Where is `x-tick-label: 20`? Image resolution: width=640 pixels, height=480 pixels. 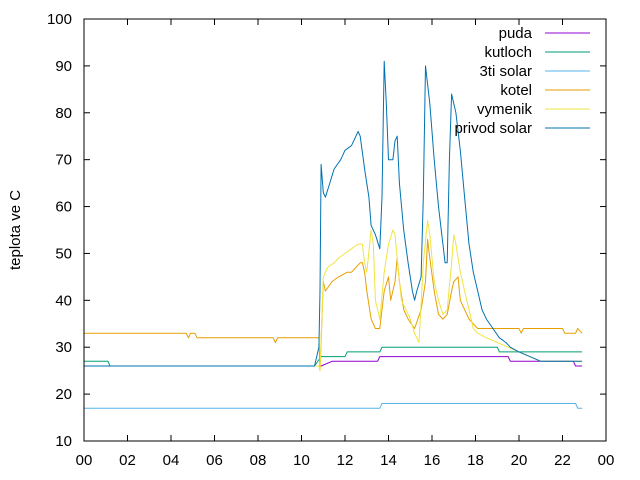
x-tick-label: 20 is located at coordinates (519, 460).